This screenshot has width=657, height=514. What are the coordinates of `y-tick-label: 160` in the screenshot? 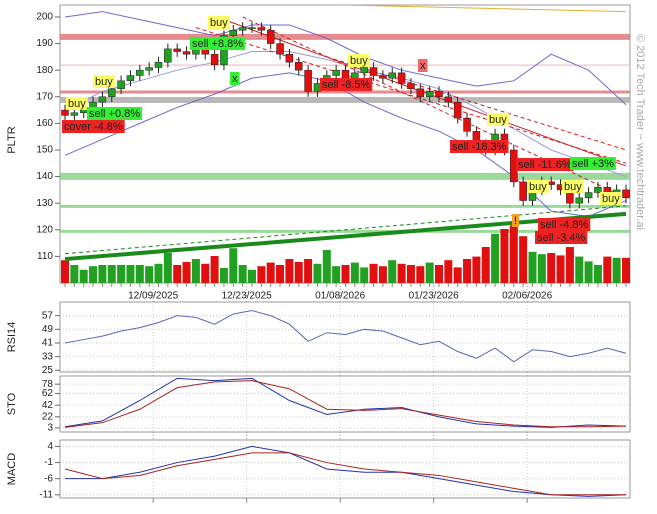 It's located at (44, 123).